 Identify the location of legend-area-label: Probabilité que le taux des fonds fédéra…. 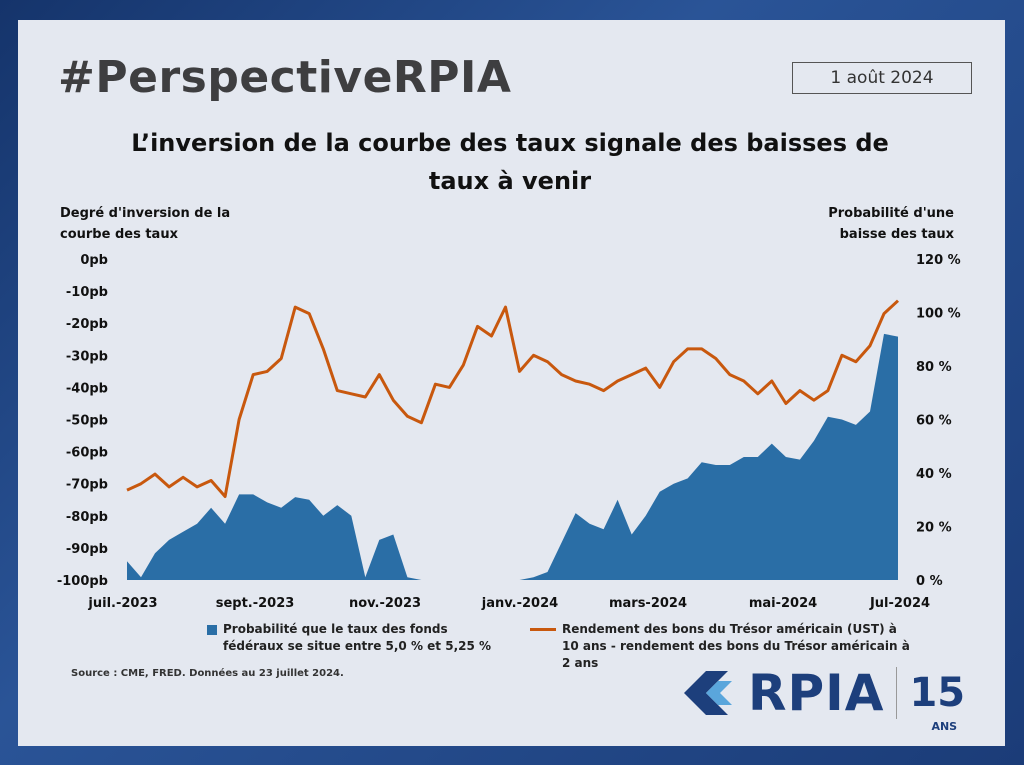
(357, 637).